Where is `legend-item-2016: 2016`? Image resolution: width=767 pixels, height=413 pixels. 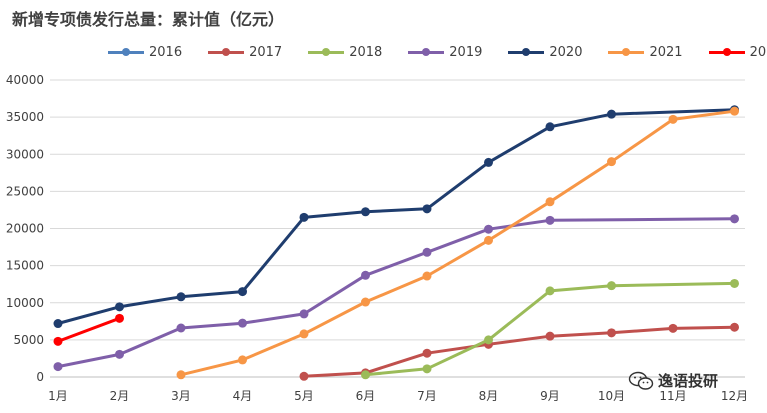
legend-item-2016: 2016 is located at coordinates (145, 52).